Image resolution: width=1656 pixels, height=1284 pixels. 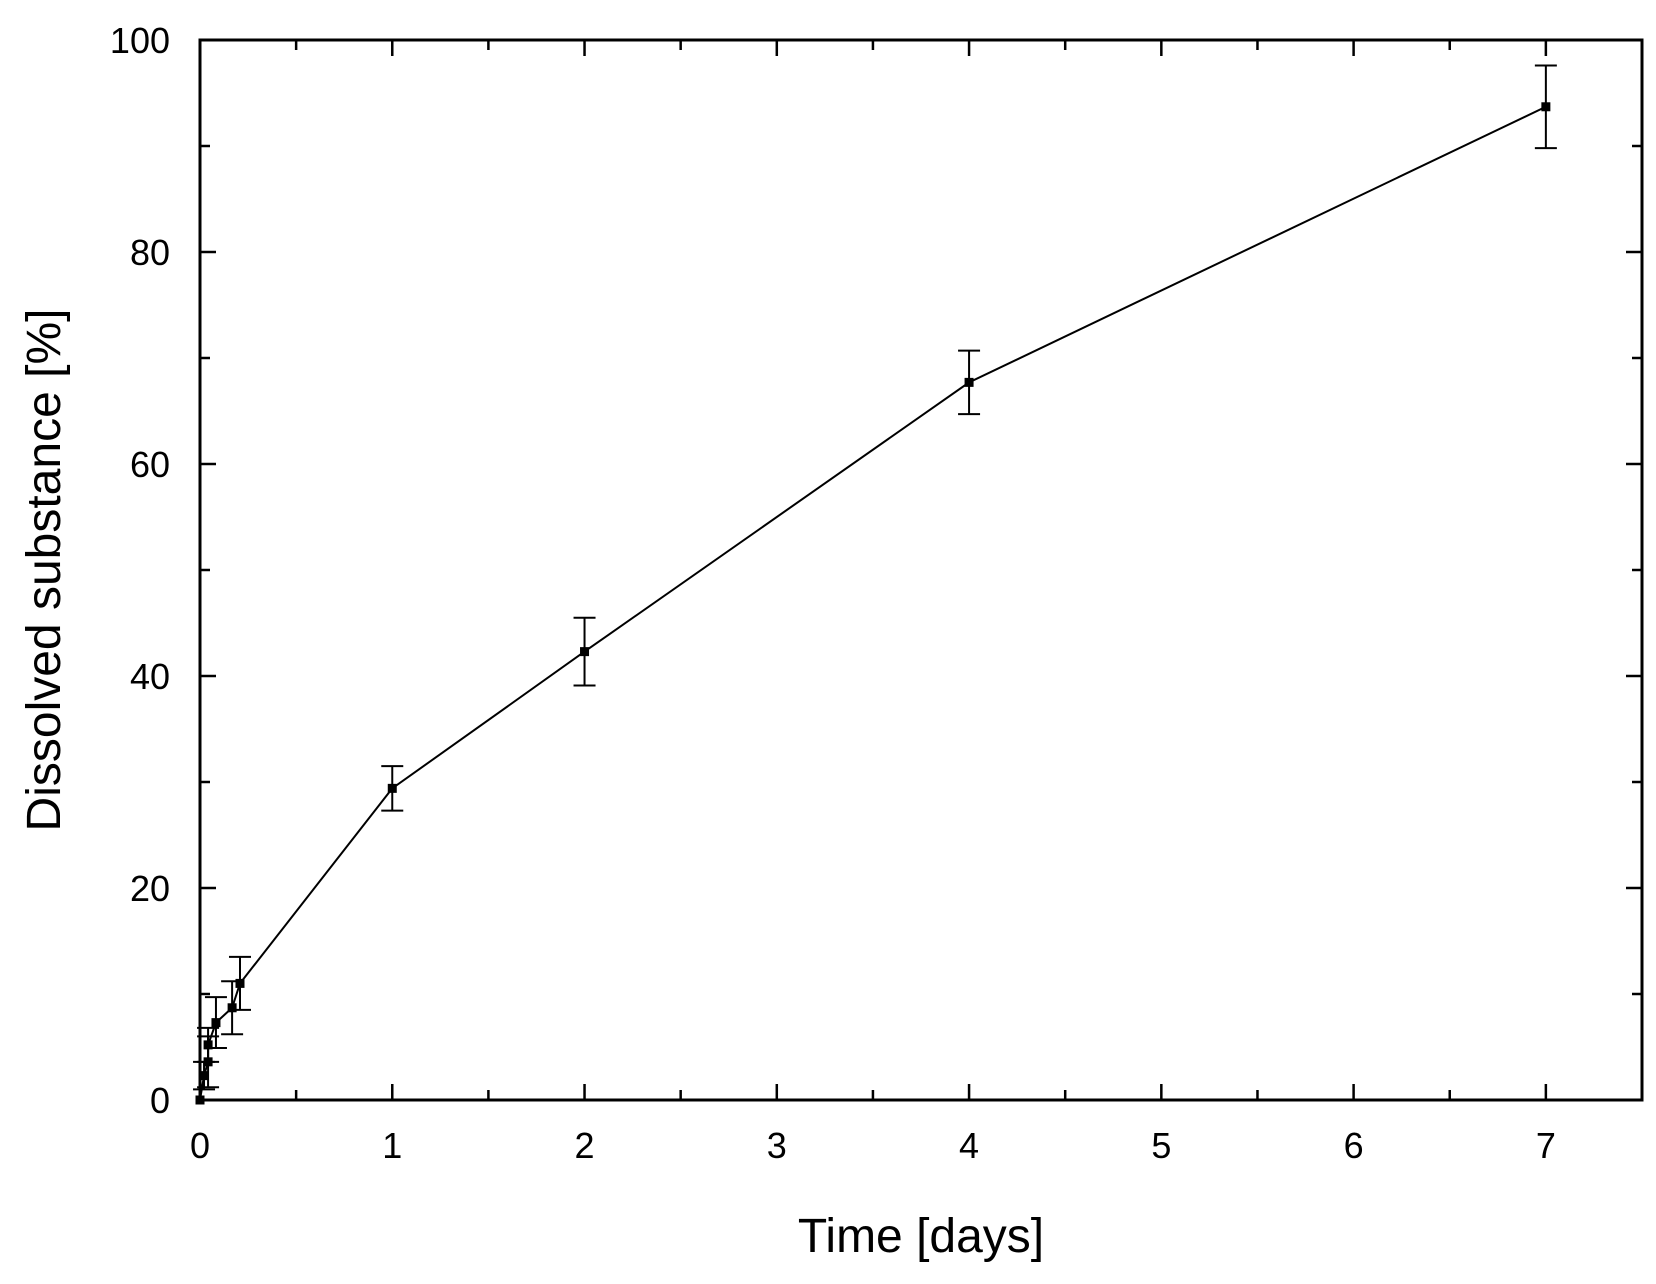 I want to click on y-tick-label: 60, so click(x=150, y=464).